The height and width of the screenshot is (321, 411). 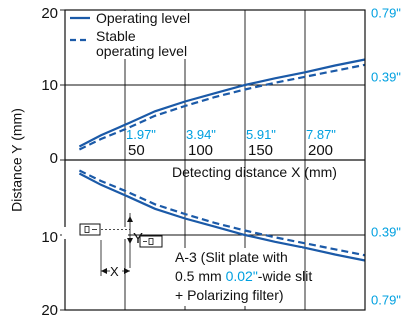 I want to click on sensor-setup-illustration: Y X, so click(x=112, y=246).